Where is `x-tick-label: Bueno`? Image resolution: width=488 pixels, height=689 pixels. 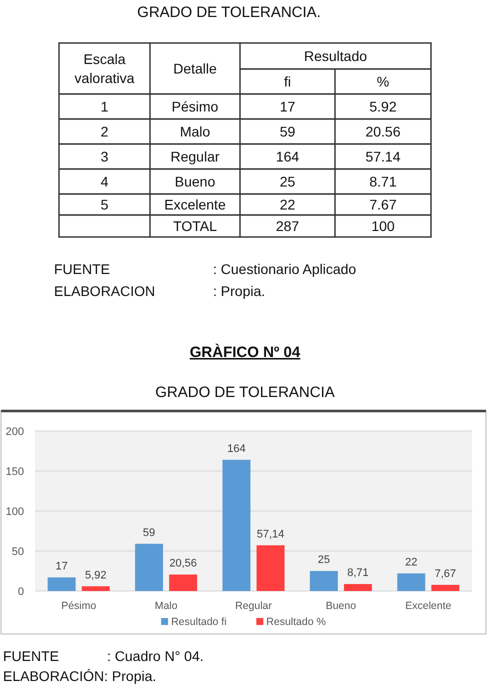 x-tick-label: Bueno is located at coordinates (341, 606).